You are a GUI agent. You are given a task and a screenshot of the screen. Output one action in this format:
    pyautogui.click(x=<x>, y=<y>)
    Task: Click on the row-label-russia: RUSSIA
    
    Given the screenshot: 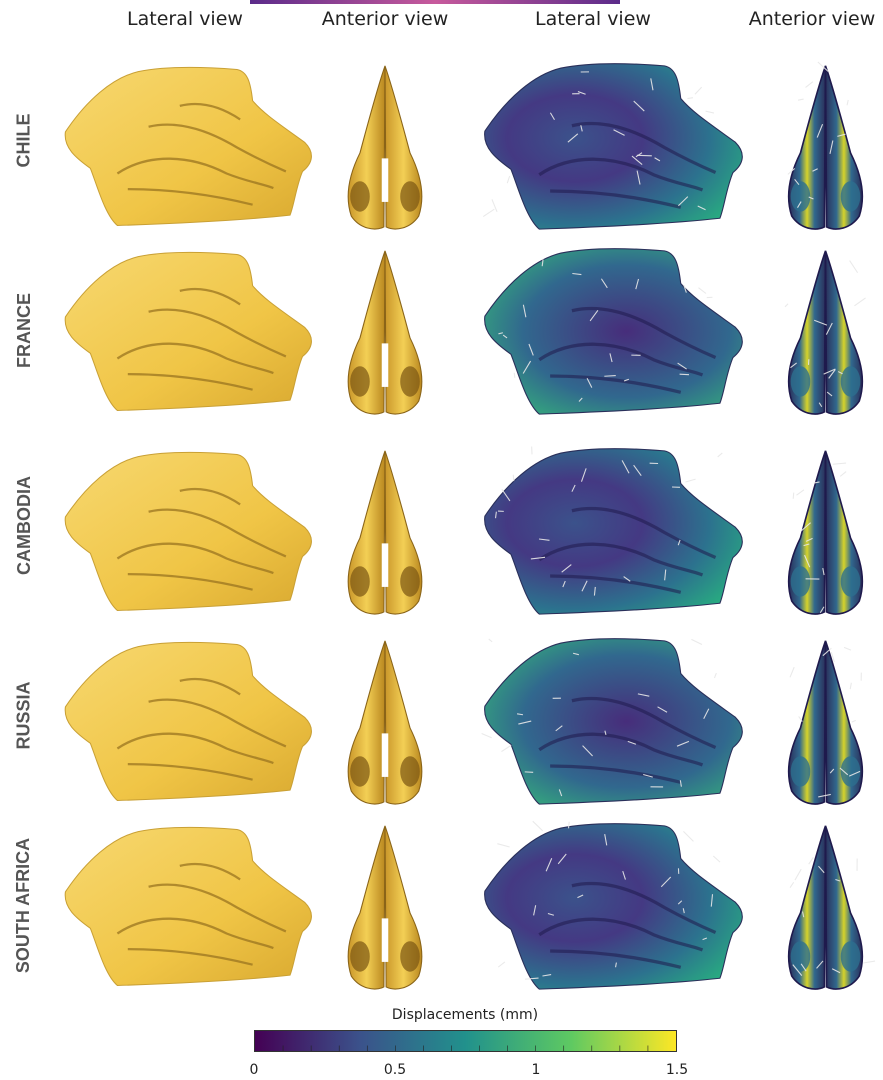 What is the action you would take?
    pyautogui.click(x=23, y=715)
    